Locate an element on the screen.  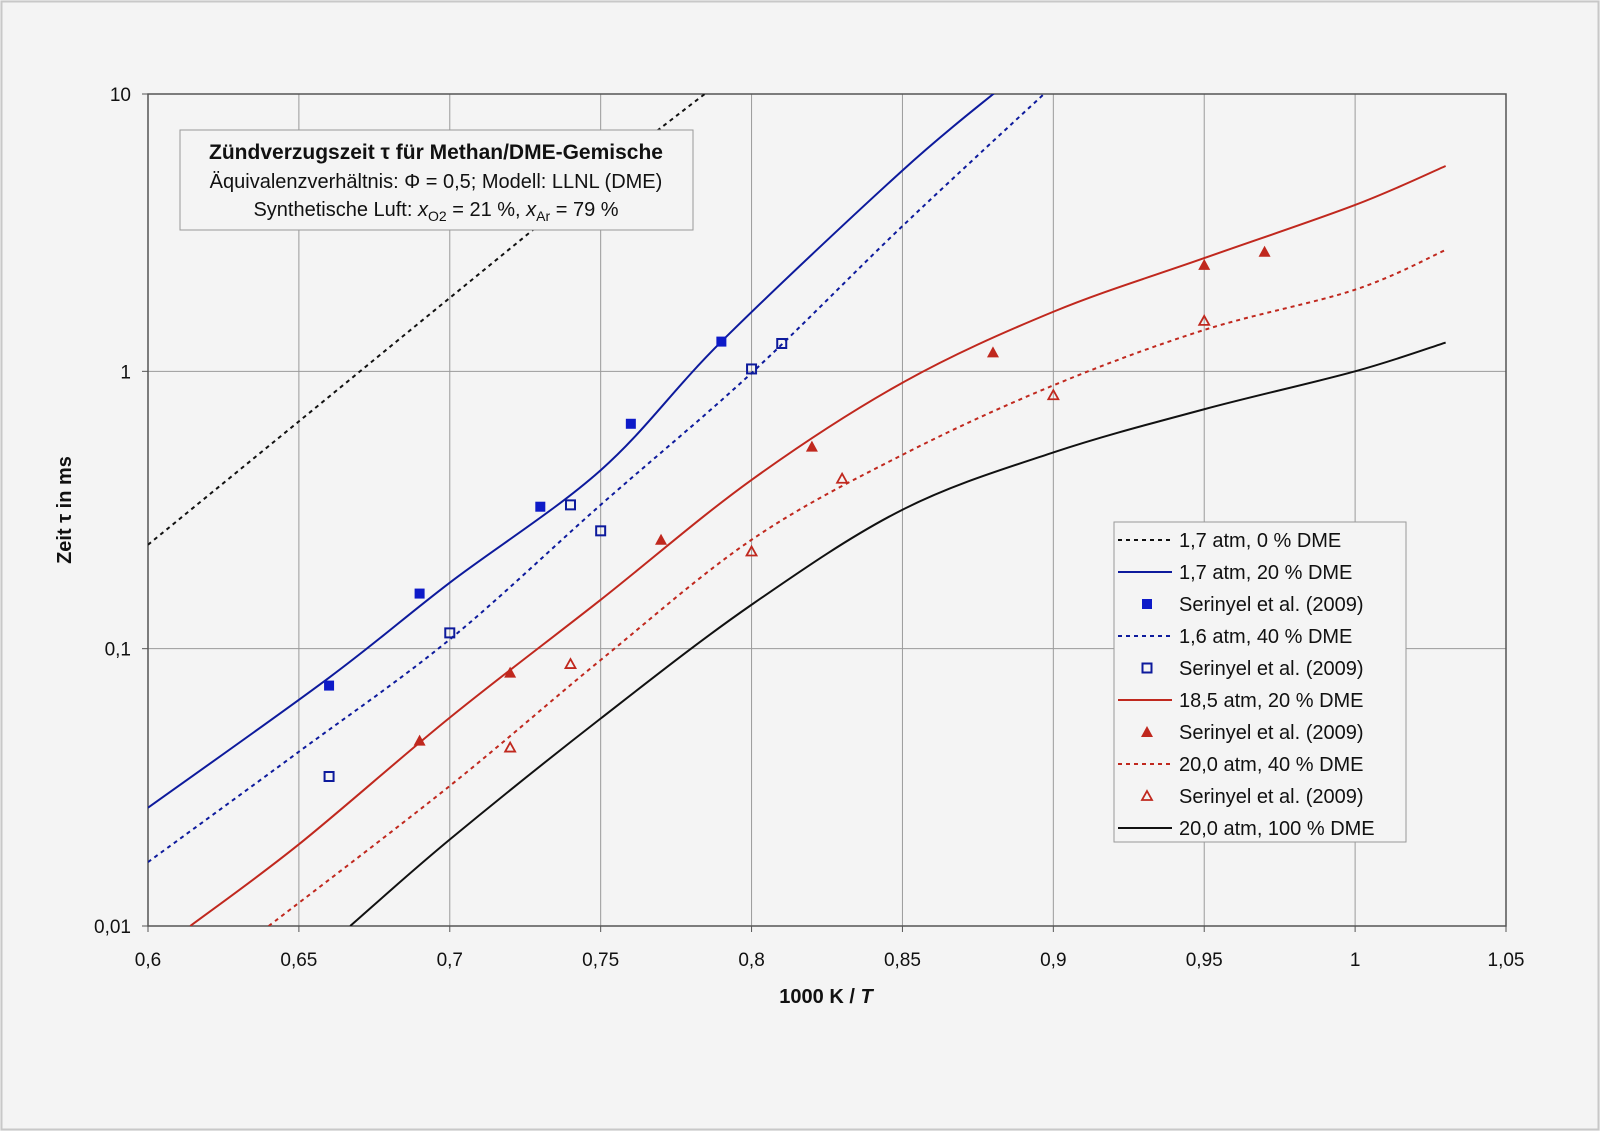
var-x-2: x is located at coordinates (531, 210).